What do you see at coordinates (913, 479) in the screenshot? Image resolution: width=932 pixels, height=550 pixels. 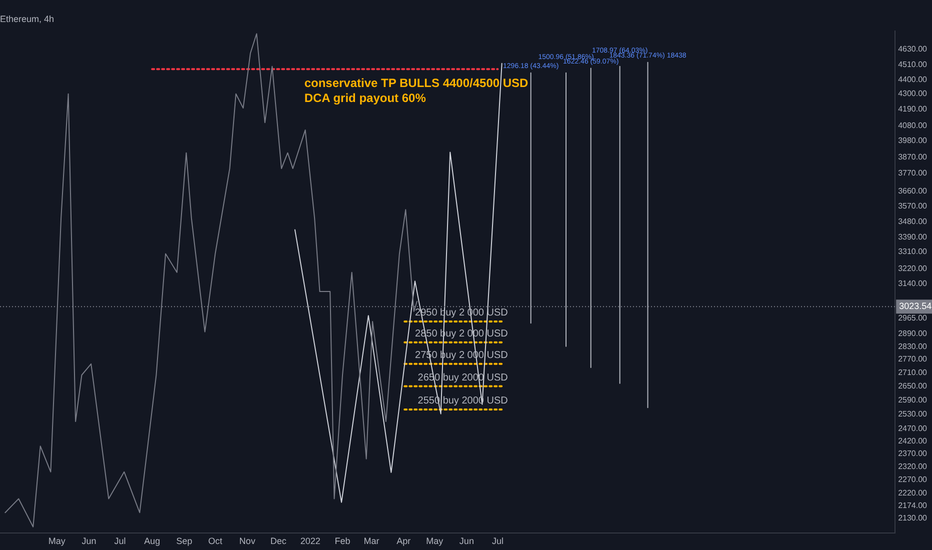 I see `y-tick-label: 2270.00` at bounding box center [913, 479].